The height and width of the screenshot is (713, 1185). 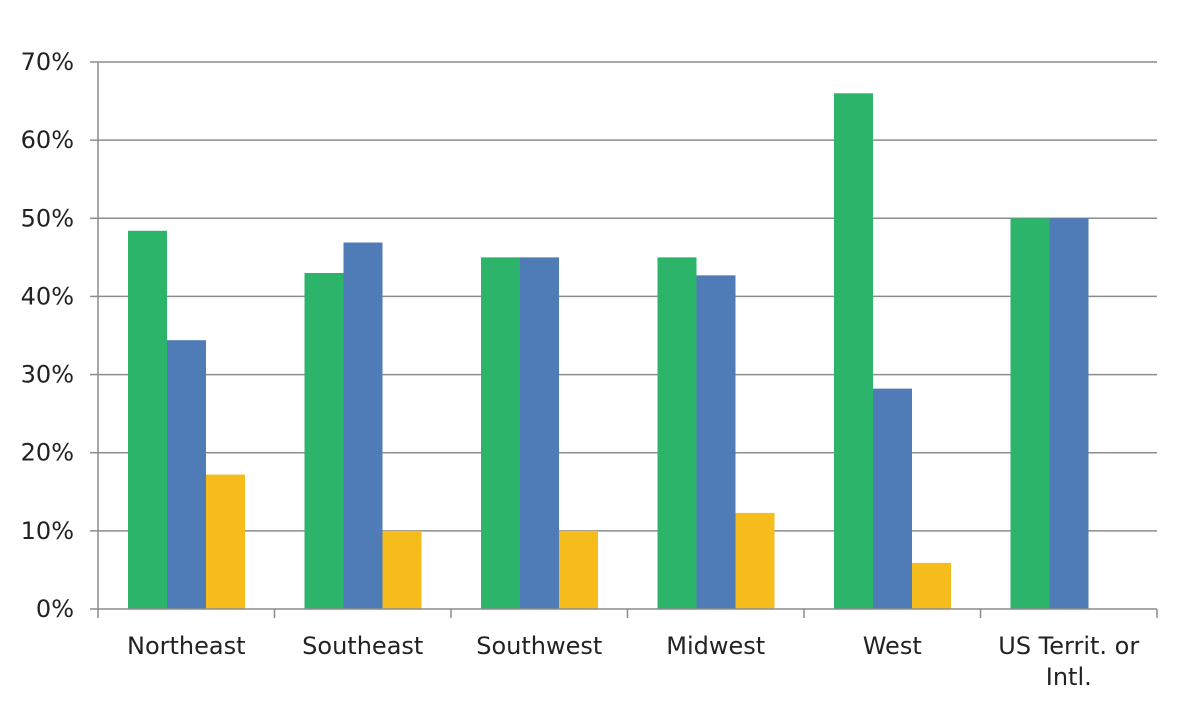 I want to click on x-category-label: Southwest, so click(x=539, y=646).